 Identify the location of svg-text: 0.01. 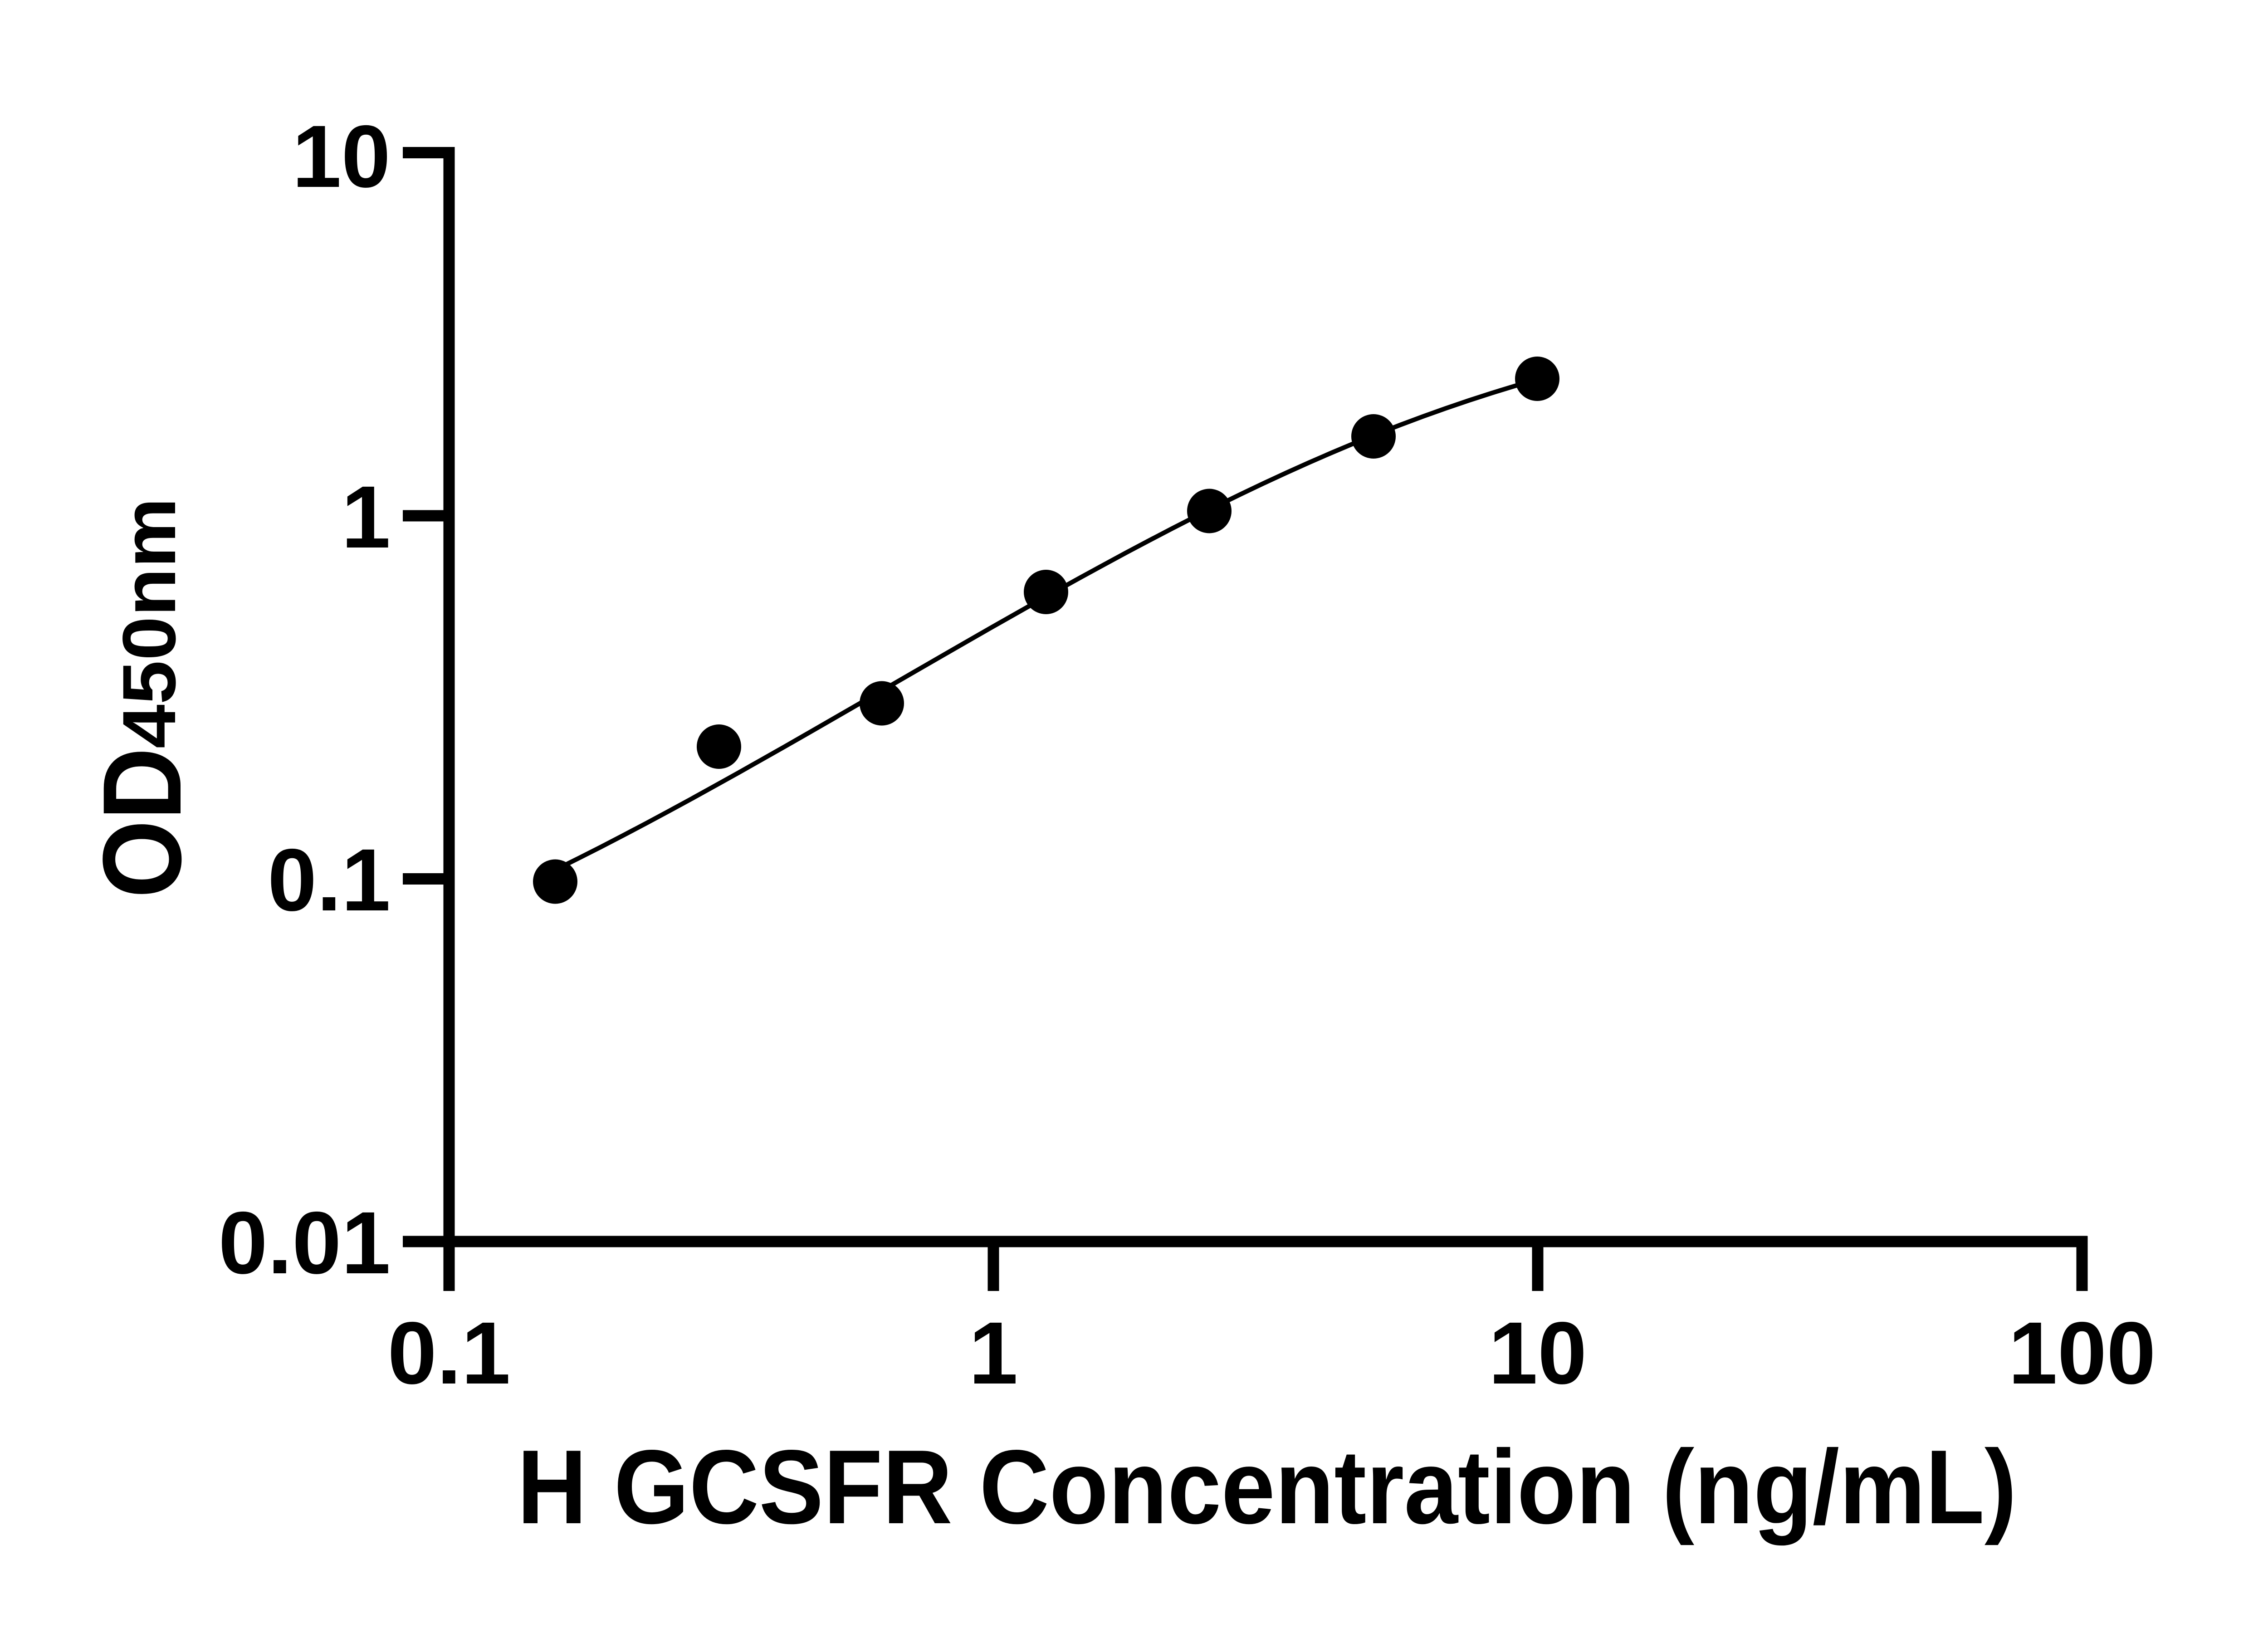
(304, 1242).